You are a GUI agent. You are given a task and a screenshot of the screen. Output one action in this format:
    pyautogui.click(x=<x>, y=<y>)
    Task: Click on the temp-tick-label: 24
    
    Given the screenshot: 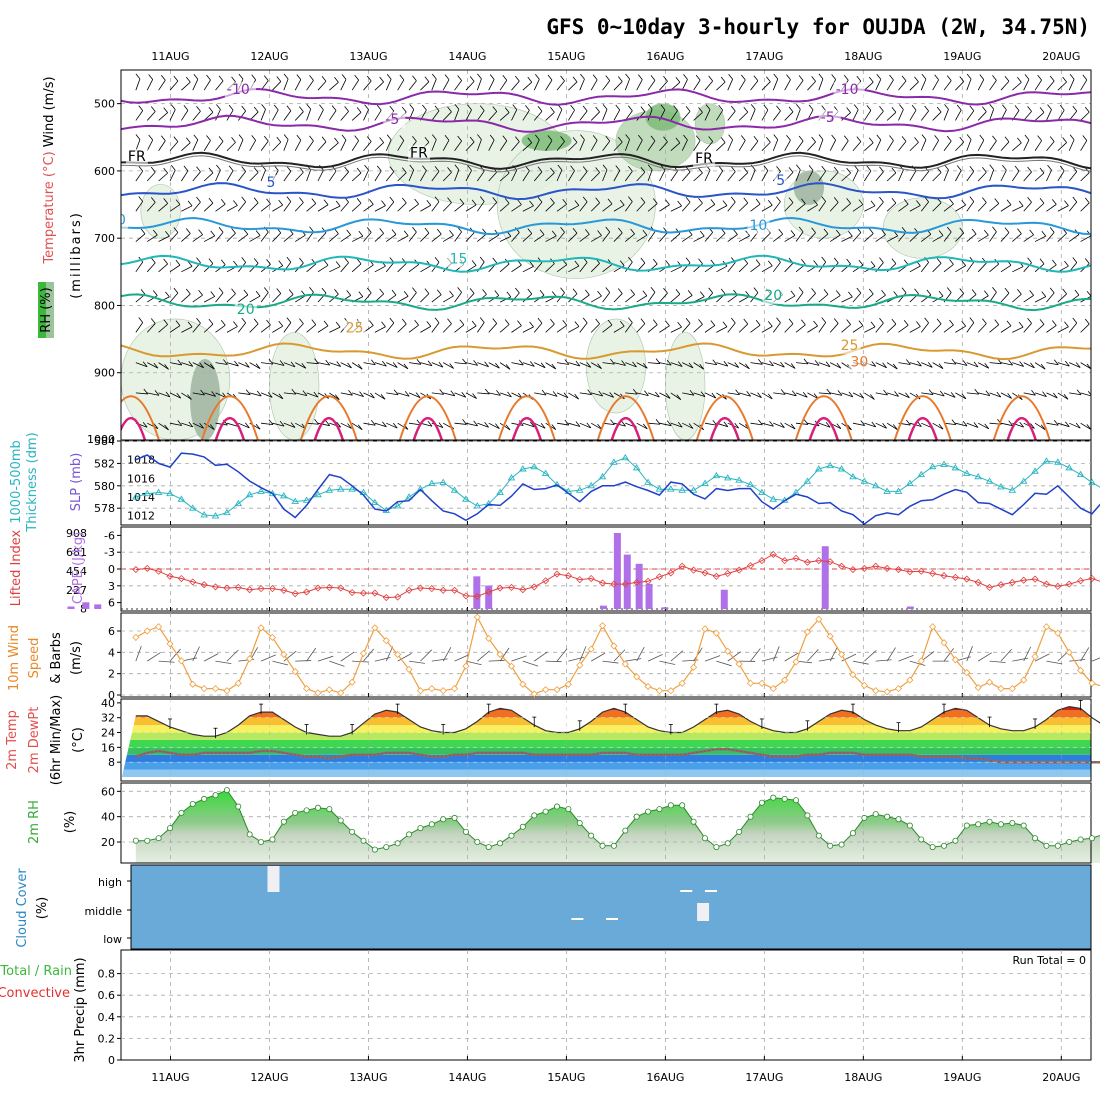 What is the action you would take?
    pyautogui.click(x=108, y=733)
    